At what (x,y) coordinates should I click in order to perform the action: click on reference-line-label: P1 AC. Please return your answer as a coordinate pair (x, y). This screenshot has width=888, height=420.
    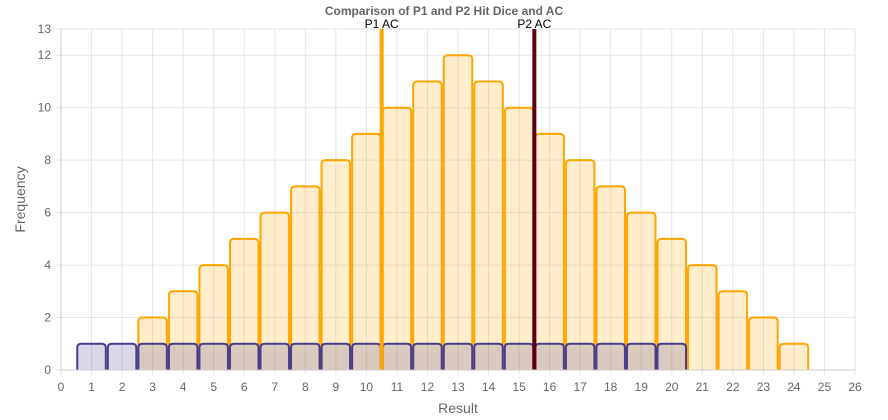
    Looking at the image, I should click on (382, 24).